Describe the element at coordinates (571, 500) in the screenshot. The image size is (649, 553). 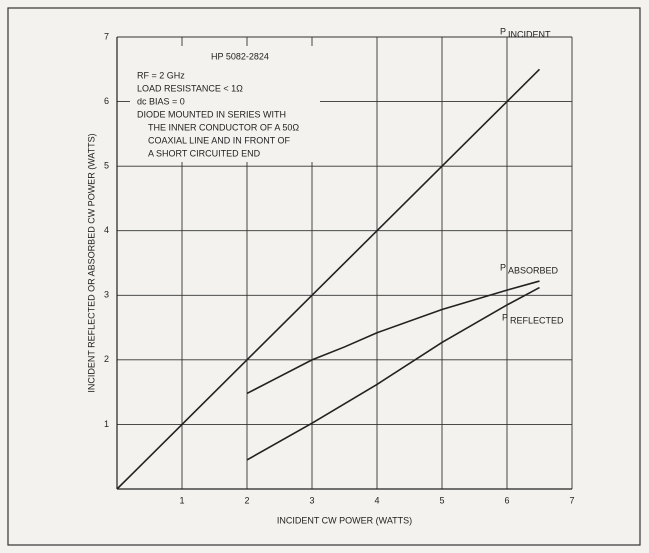
I see `x-tick-label: 7` at that location.